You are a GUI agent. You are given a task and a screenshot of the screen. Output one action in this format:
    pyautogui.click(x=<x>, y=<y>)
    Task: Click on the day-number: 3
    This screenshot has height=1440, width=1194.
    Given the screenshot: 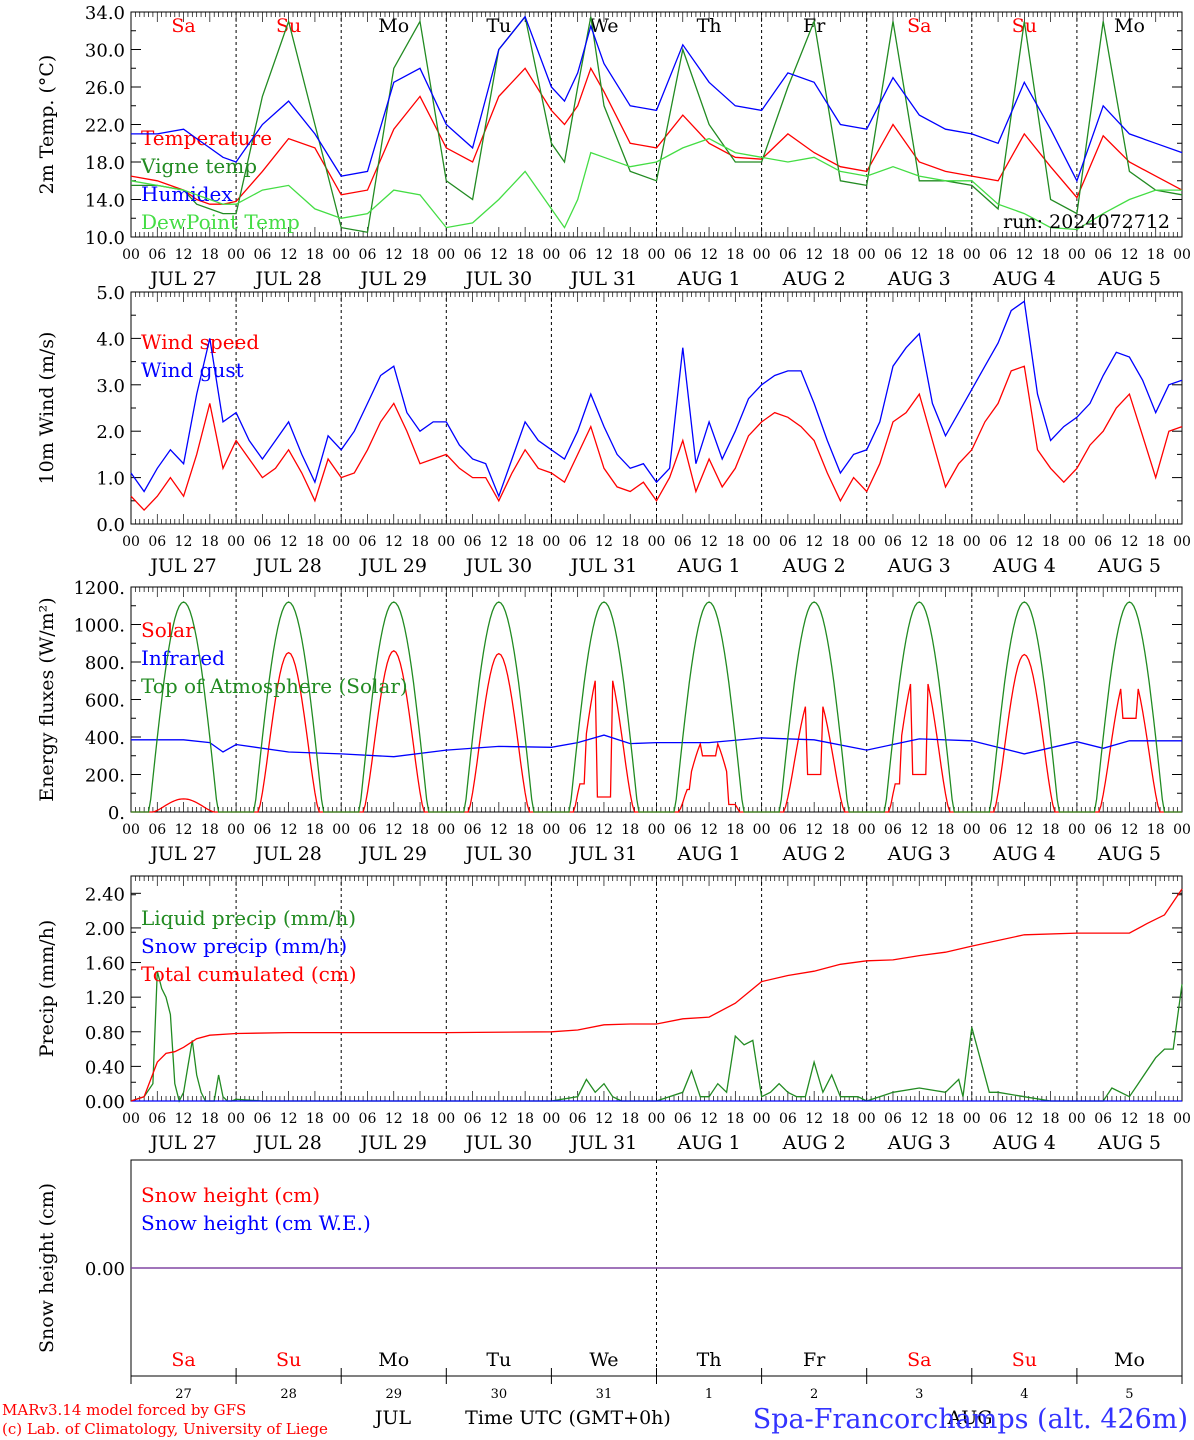 What is the action you would take?
    pyautogui.click(x=919, y=1394)
    